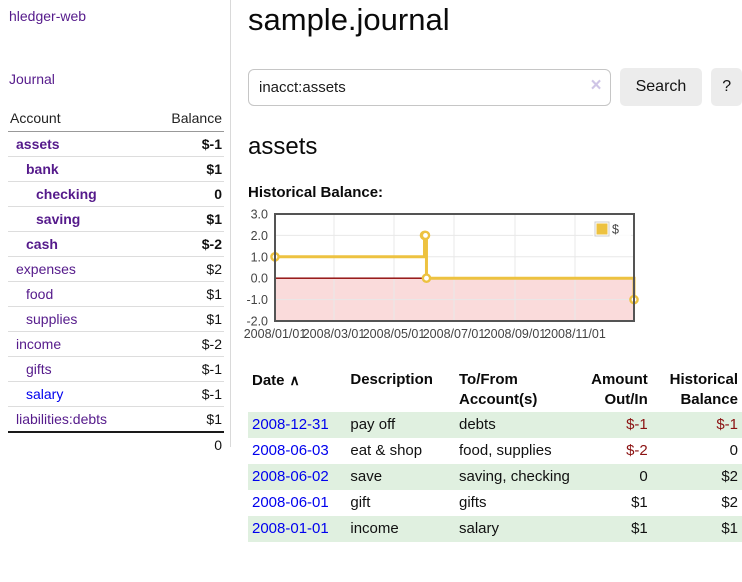 The image size is (742, 582). Describe the element at coordinates (729, 528) in the screenshot. I see `register-cell-balance: $1` at that location.